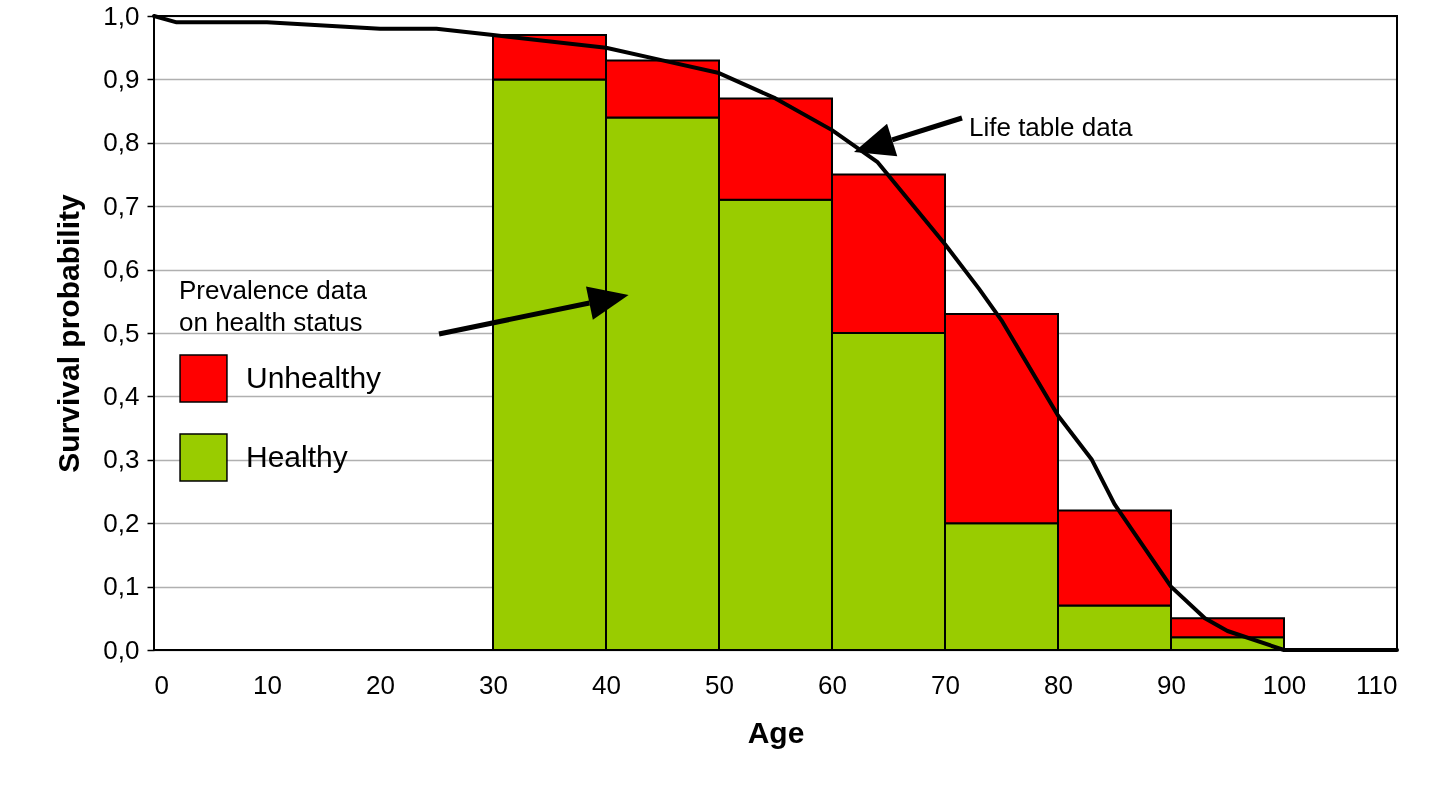 The image size is (1431, 801). What do you see at coordinates (606, 684) in the screenshot?
I see `x-tick-label: 40` at bounding box center [606, 684].